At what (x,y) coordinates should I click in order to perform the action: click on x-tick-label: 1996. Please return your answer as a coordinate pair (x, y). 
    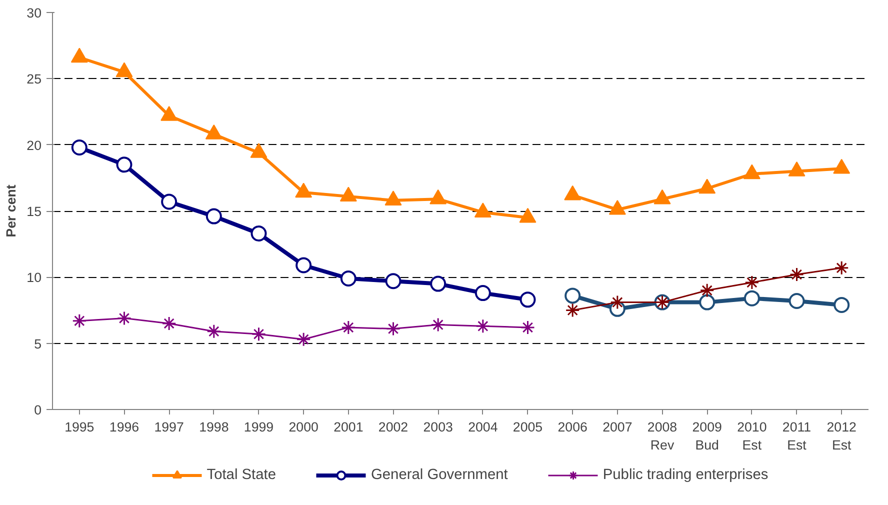
    Looking at the image, I should click on (124, 427).